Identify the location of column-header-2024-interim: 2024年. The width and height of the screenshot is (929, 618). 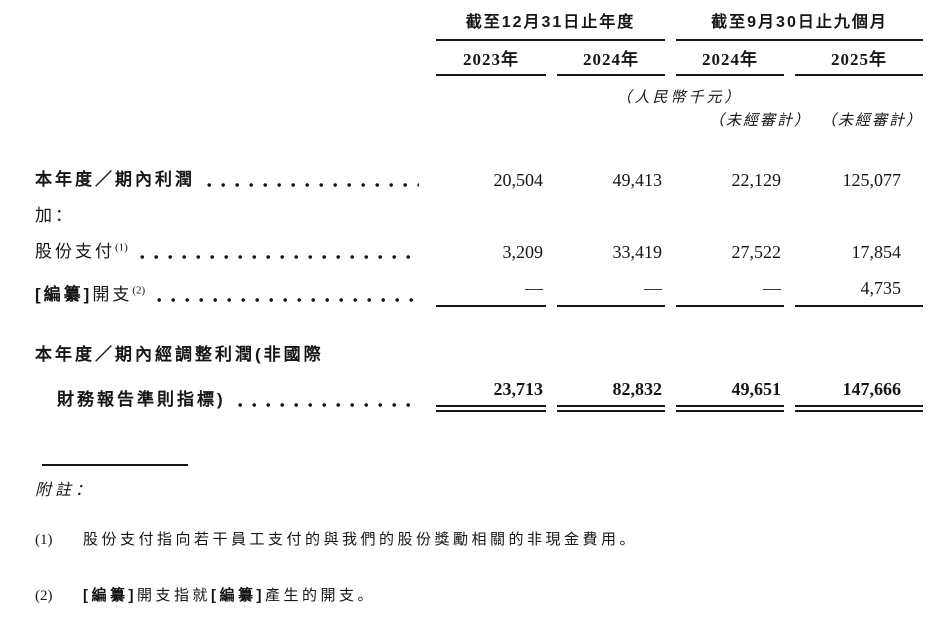
(730, 62).